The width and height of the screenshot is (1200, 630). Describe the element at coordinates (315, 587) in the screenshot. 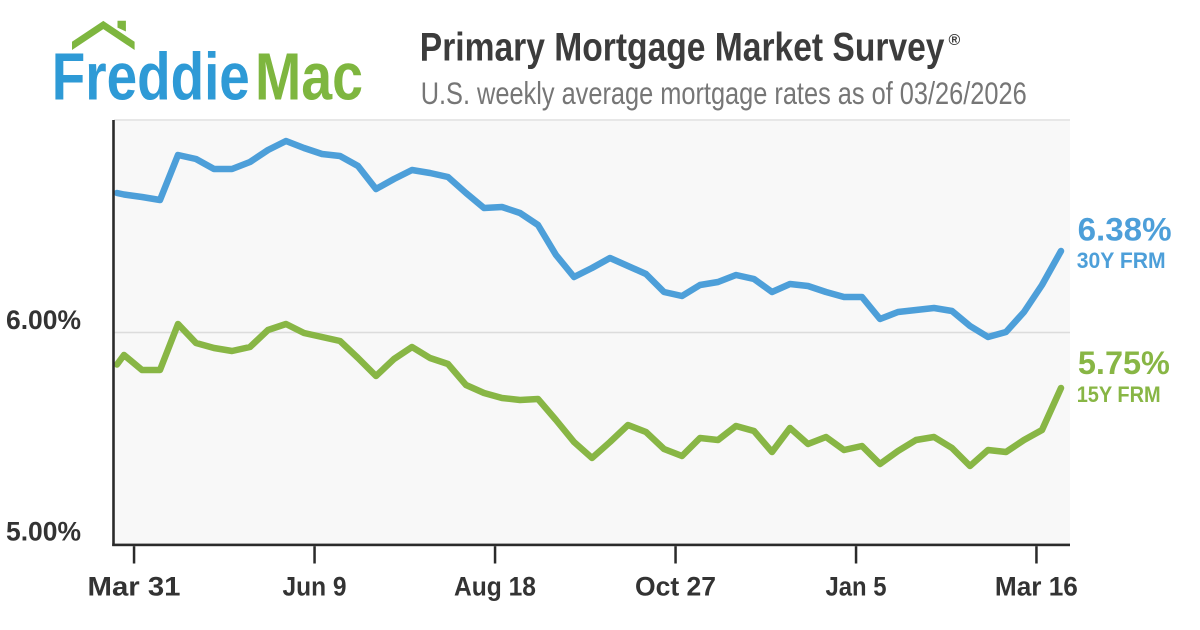

I see `svg-text: Jun 9` at that location.